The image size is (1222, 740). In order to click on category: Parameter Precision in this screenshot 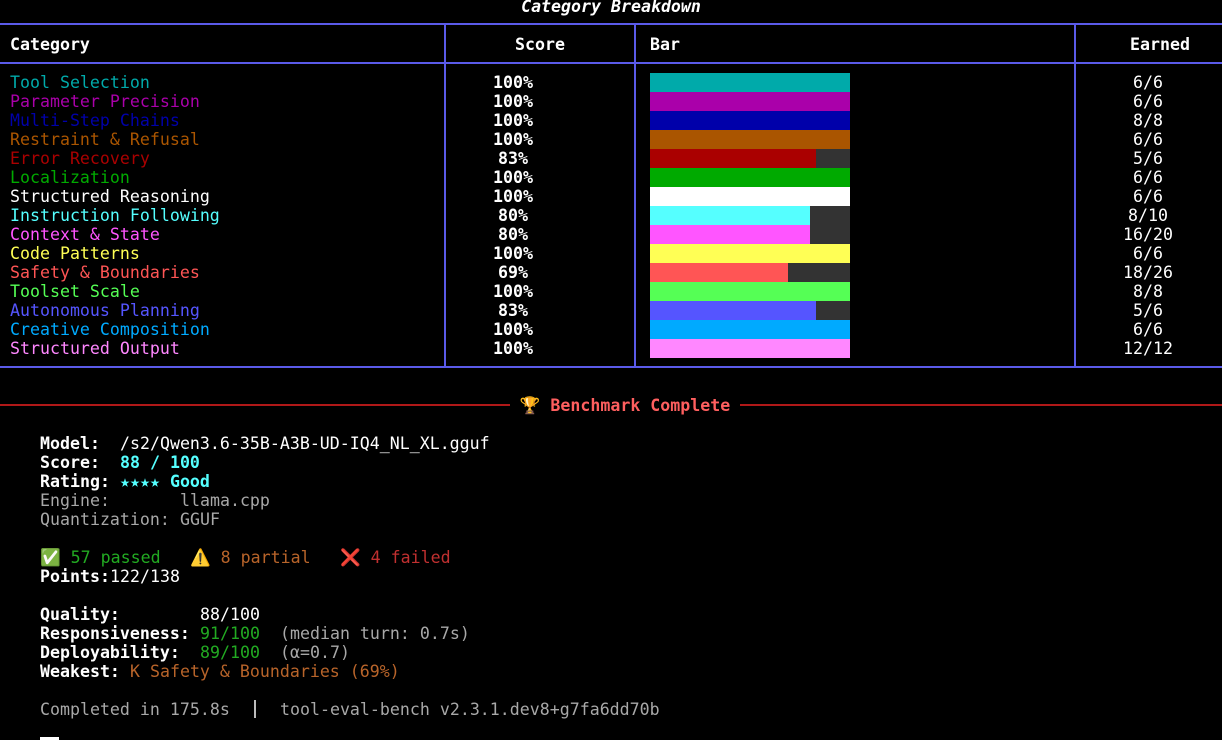, I will do `click(105, 101)`.